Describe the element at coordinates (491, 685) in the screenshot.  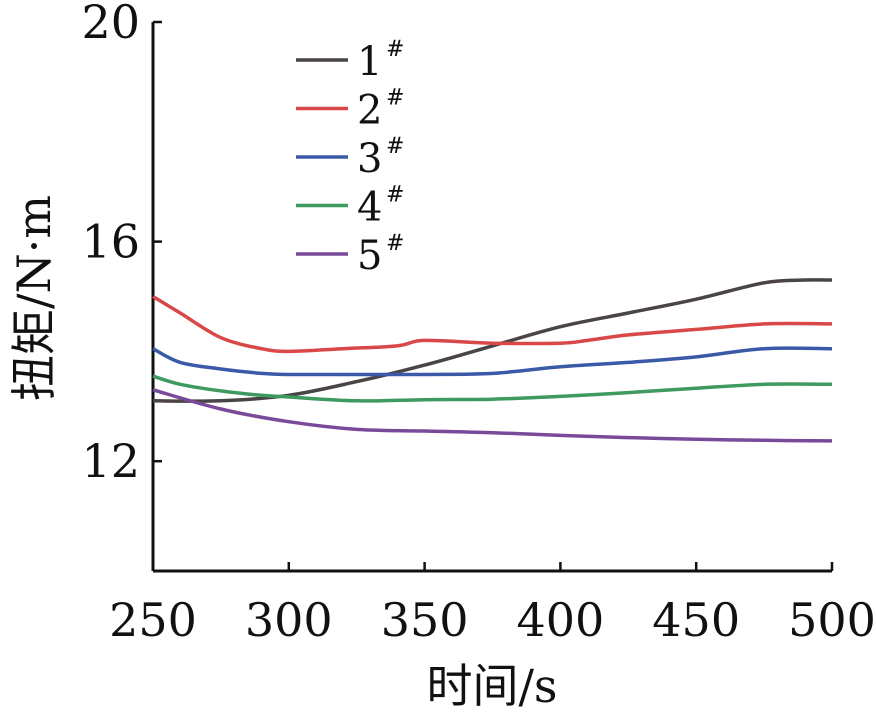
I see `x-axis-title: 时间/s` at that location.